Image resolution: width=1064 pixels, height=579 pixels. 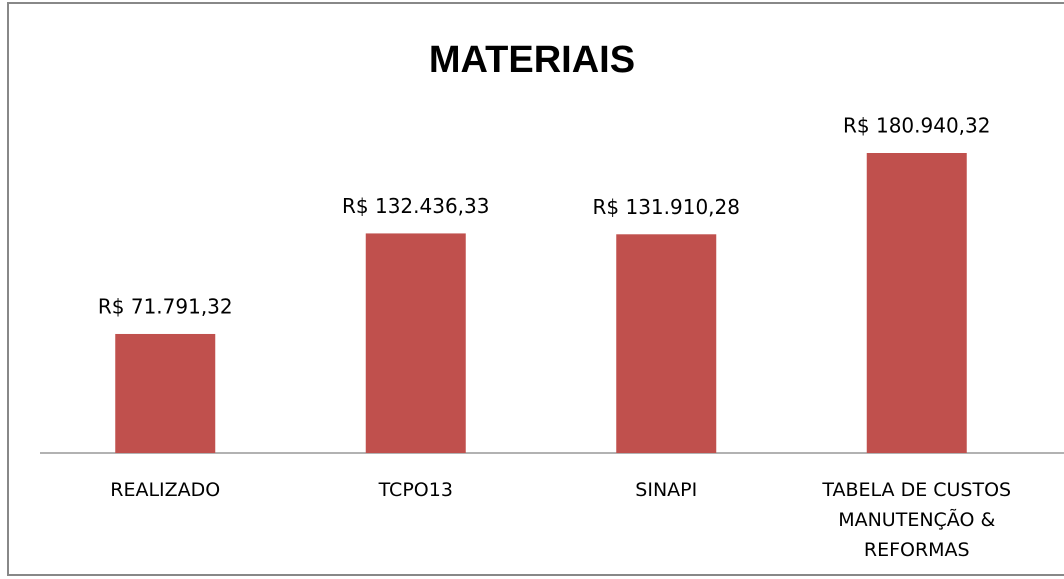 What do you see at coordinates (532, 60) in the screenshot?
I see `chart-title: MATERIAIS` at bounding box center [532, 60].